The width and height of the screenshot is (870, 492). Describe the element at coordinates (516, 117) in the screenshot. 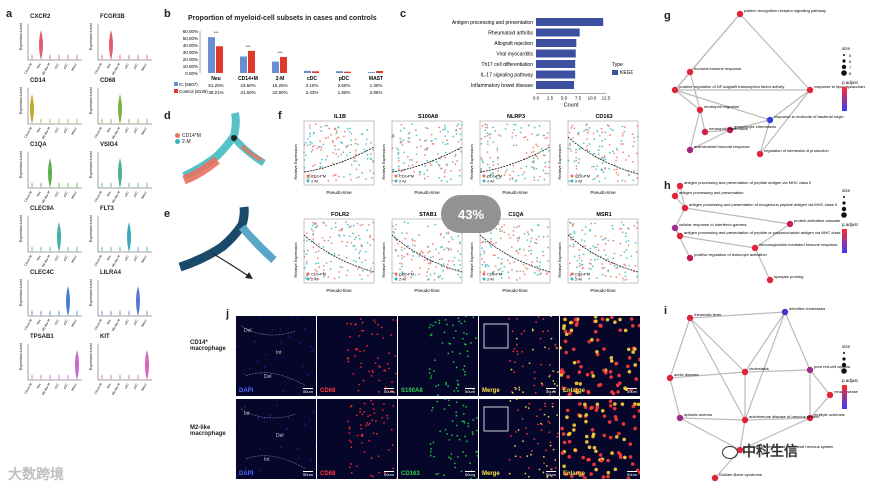

I see `pseudotime-gene-title: NLRP3` at that location.